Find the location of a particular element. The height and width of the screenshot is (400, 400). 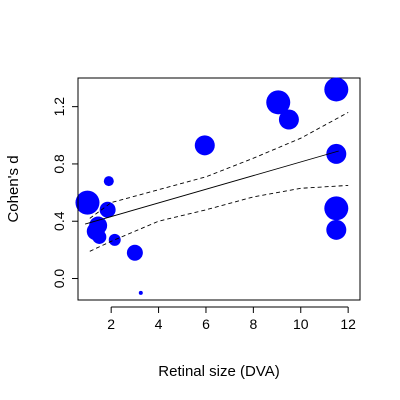

fit-line is located at coordinates (211, 187).